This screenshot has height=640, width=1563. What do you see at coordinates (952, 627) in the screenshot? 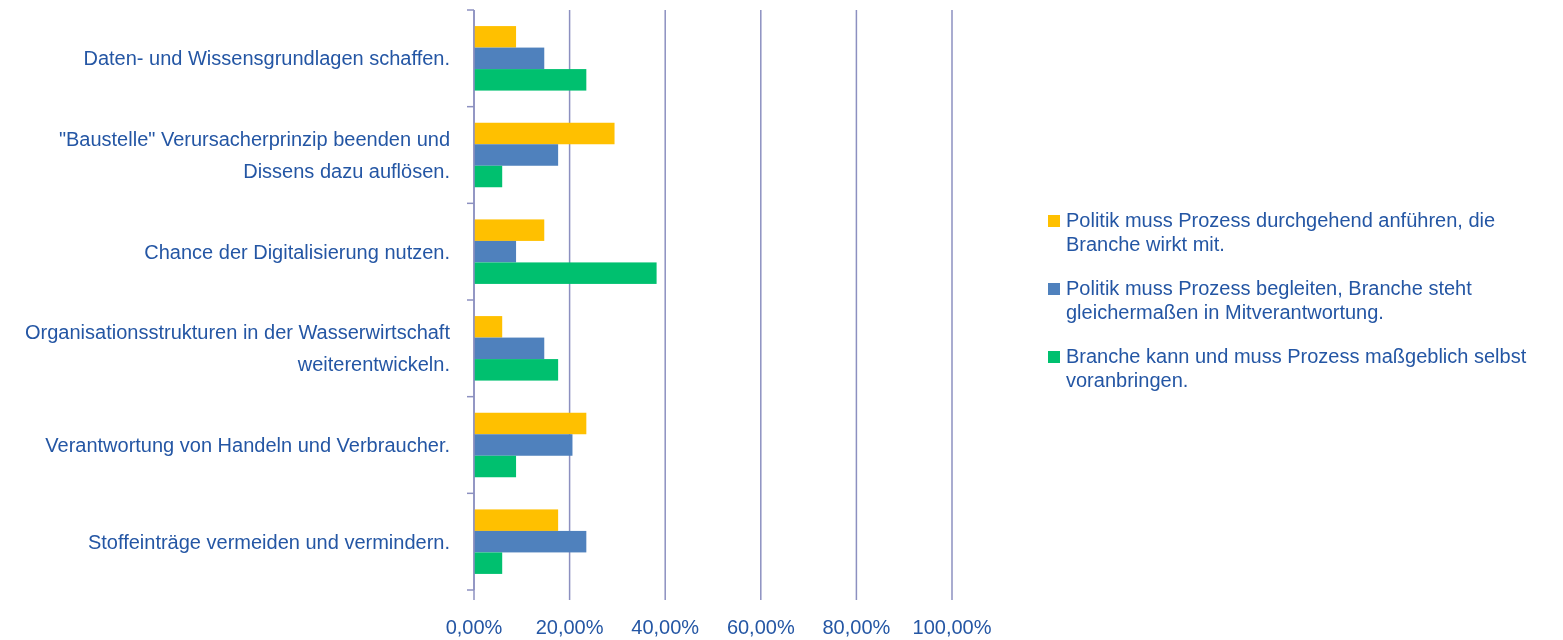
I see `x-tick-label: 100,00%` at bounding box center [952, 627].